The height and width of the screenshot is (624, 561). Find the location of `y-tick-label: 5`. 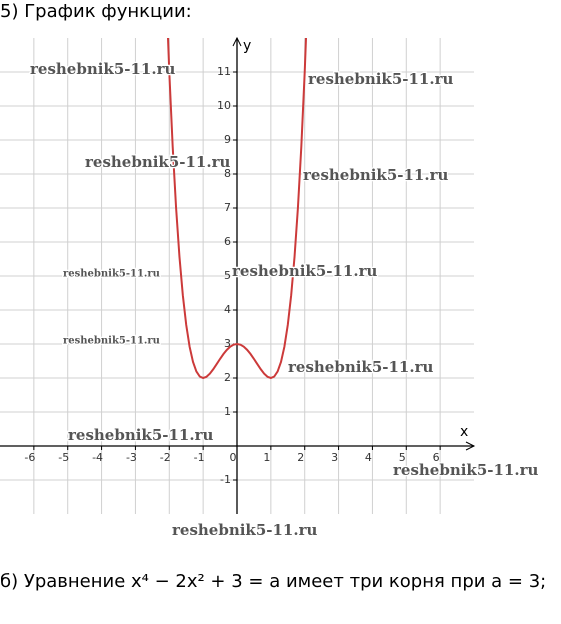

y-tick-label: 5 is located at coordinates (227, 275).